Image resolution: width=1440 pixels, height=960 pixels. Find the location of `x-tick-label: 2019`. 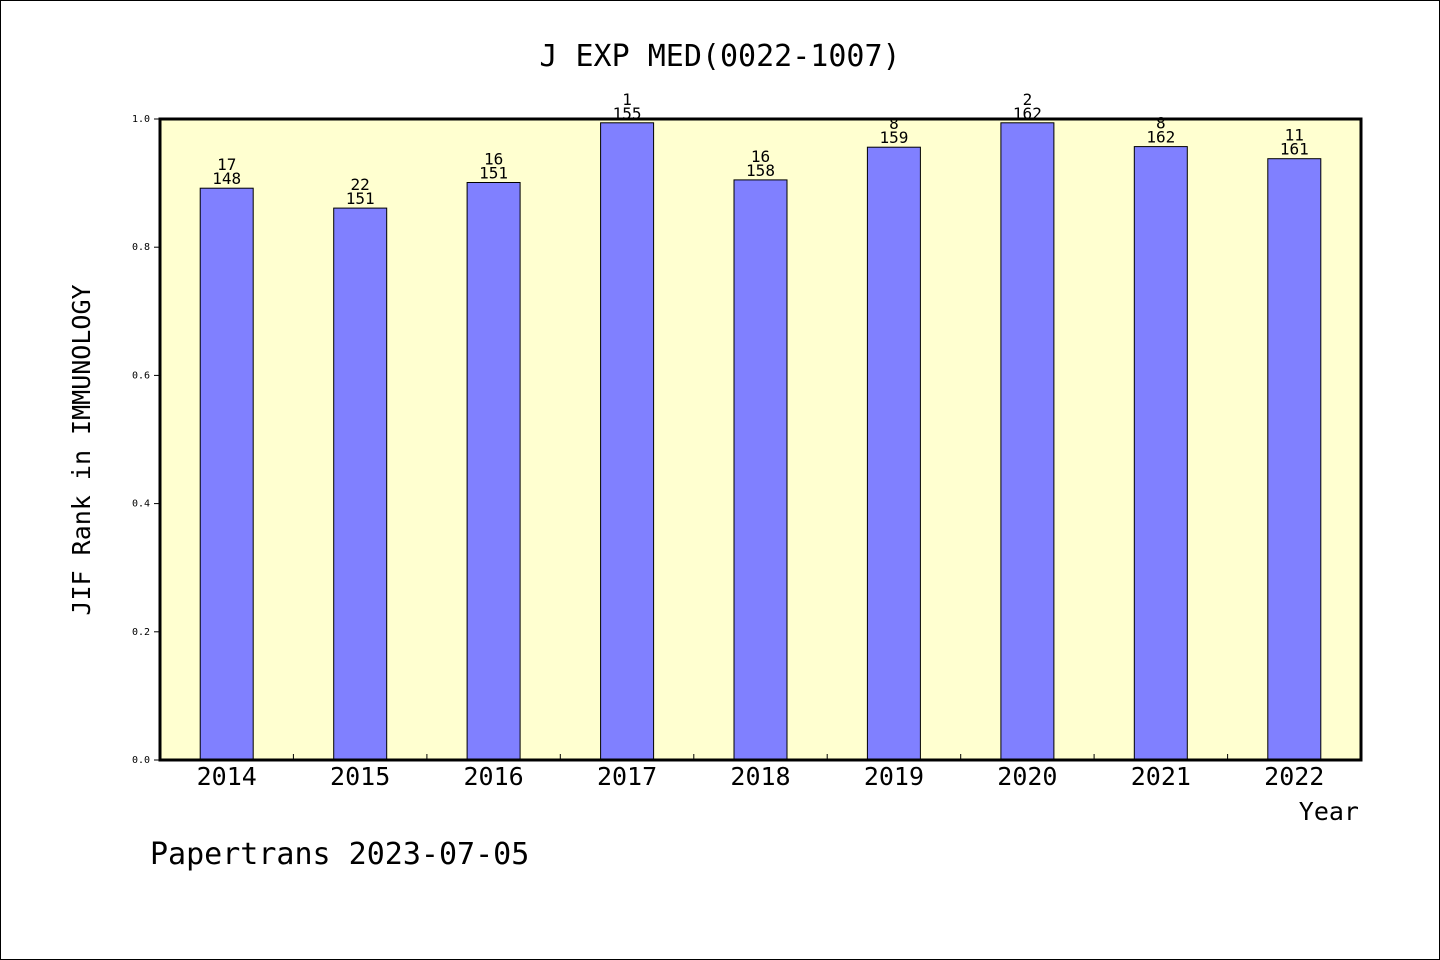

x-tick-label: 2019 is located at coordinates (894, 776).